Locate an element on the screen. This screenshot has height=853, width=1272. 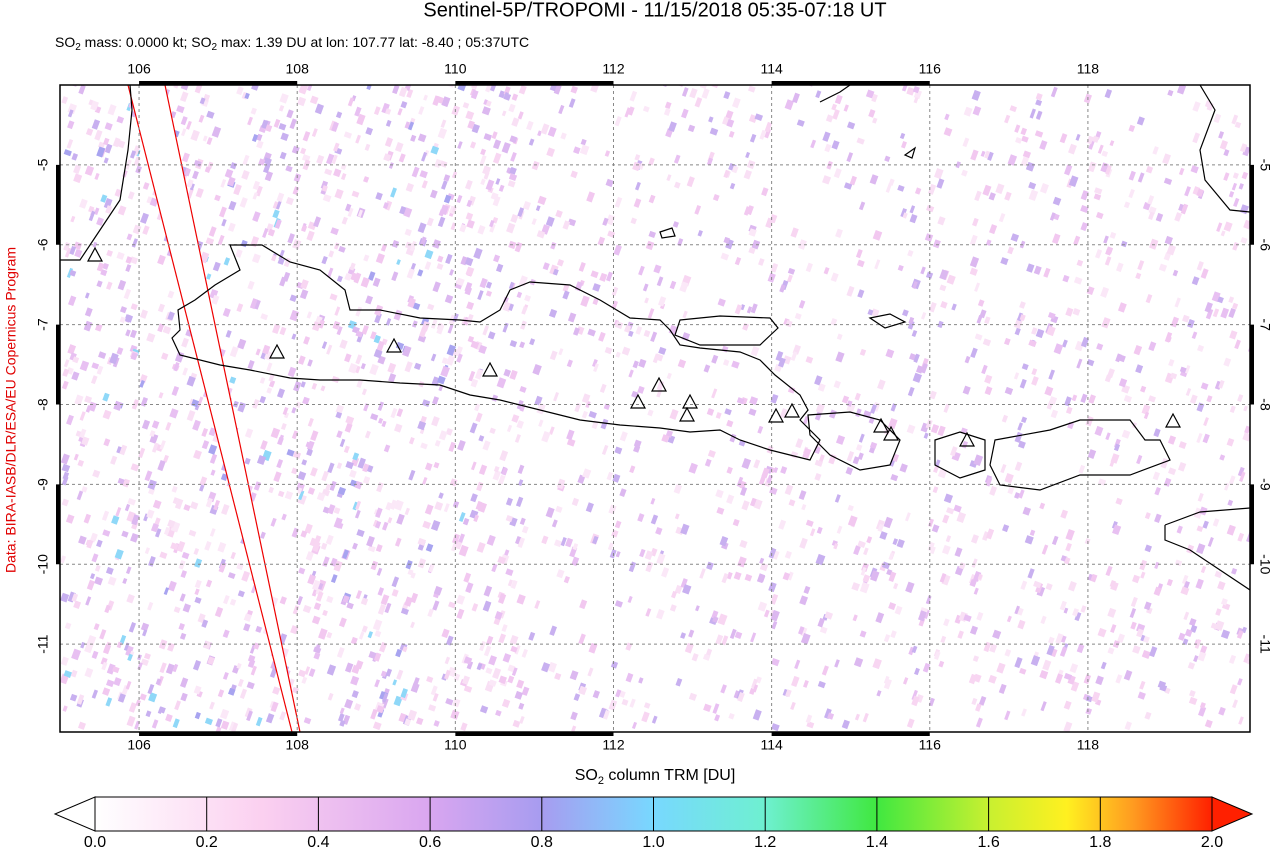
colorbar-tick-label: 1.2 is located at coordinates (765, 842).